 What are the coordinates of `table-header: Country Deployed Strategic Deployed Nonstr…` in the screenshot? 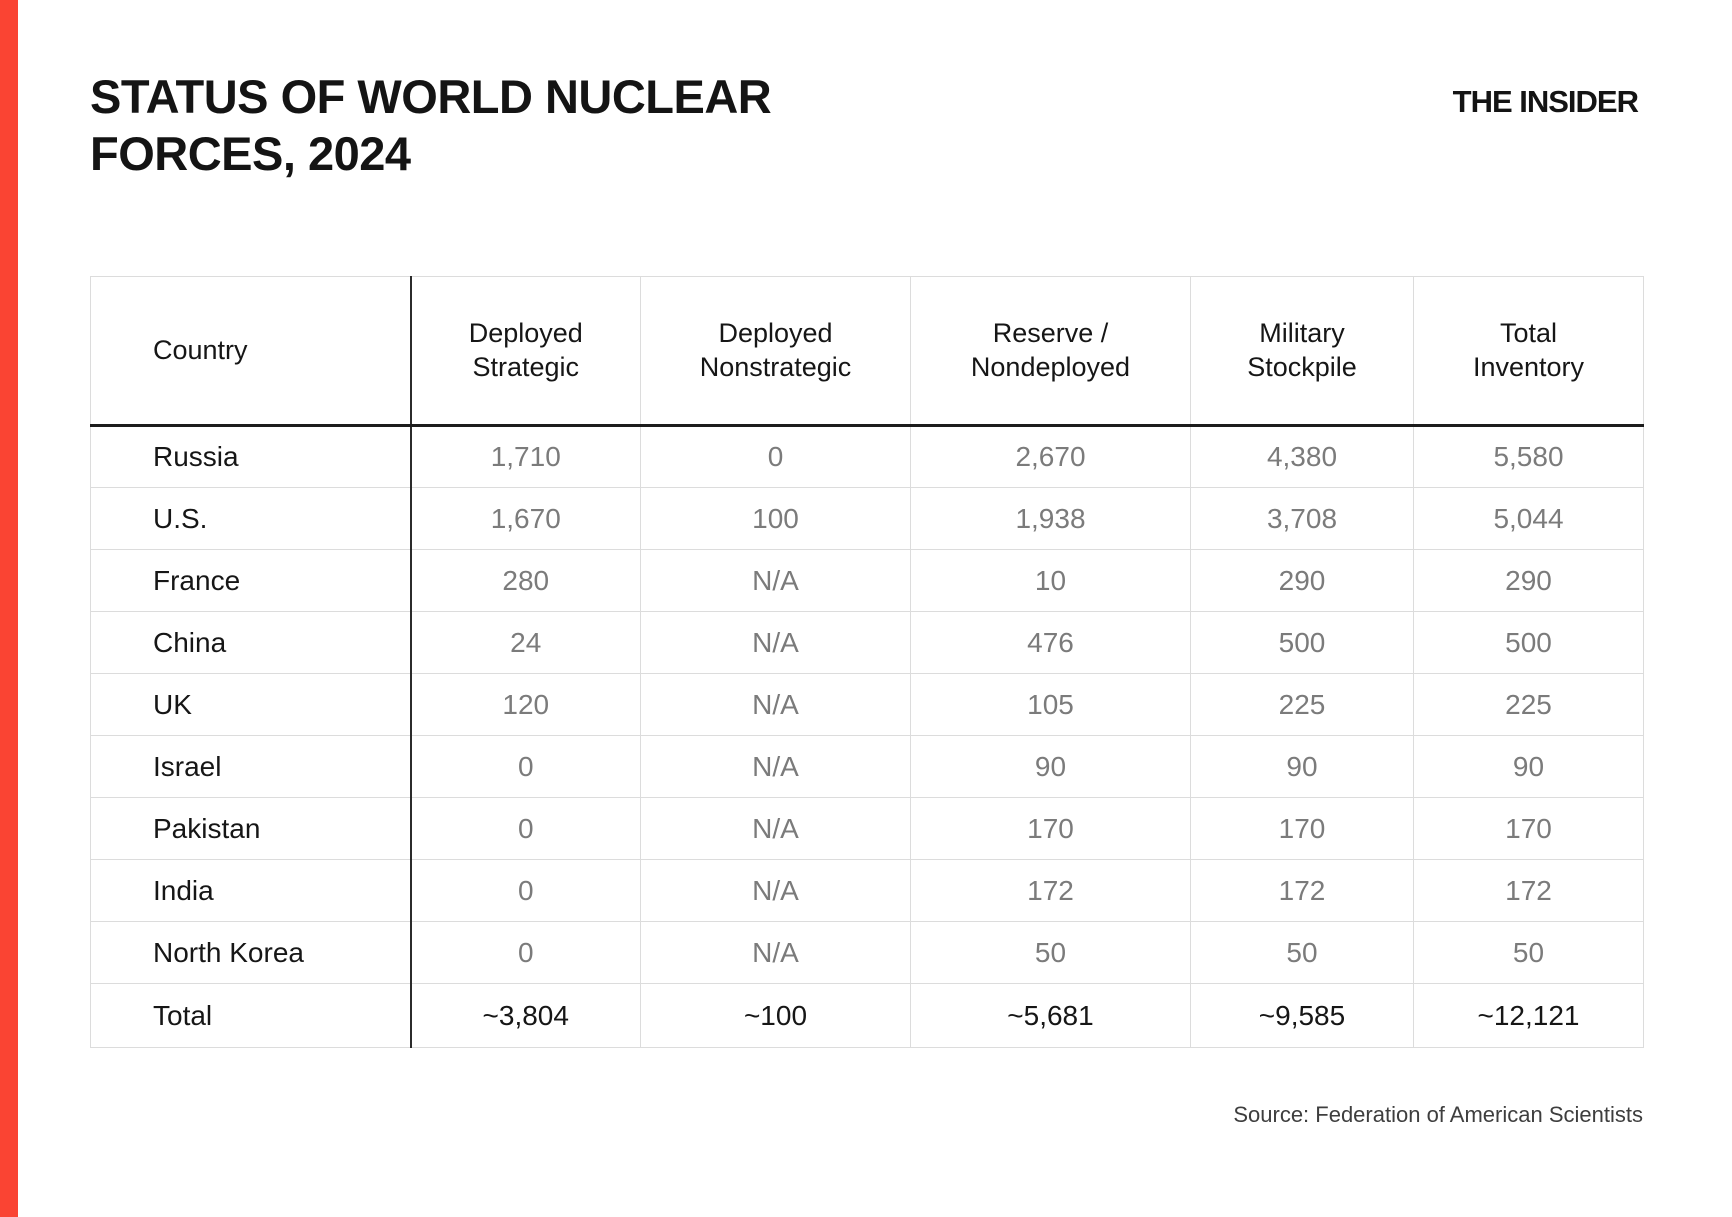 It's located at (867, 351).